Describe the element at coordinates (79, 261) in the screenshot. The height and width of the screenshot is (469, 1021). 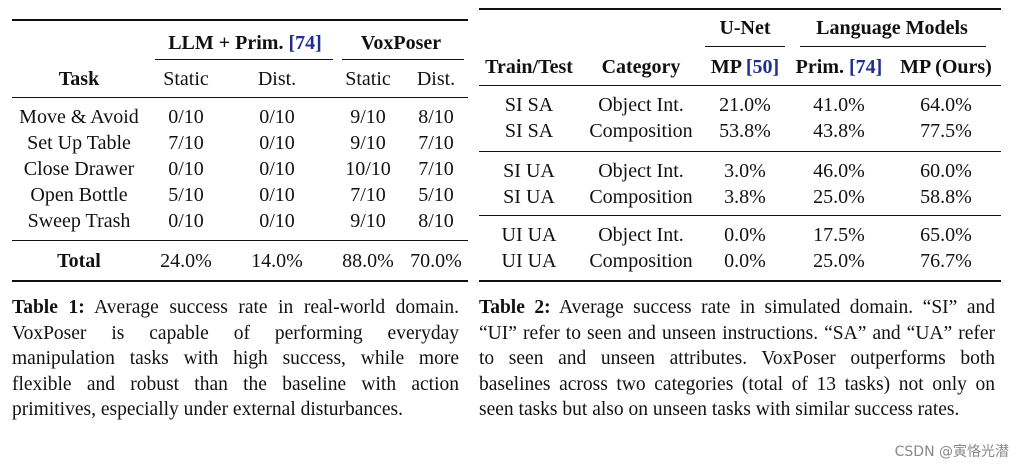
I see `table1-total-label: Total` at that location.